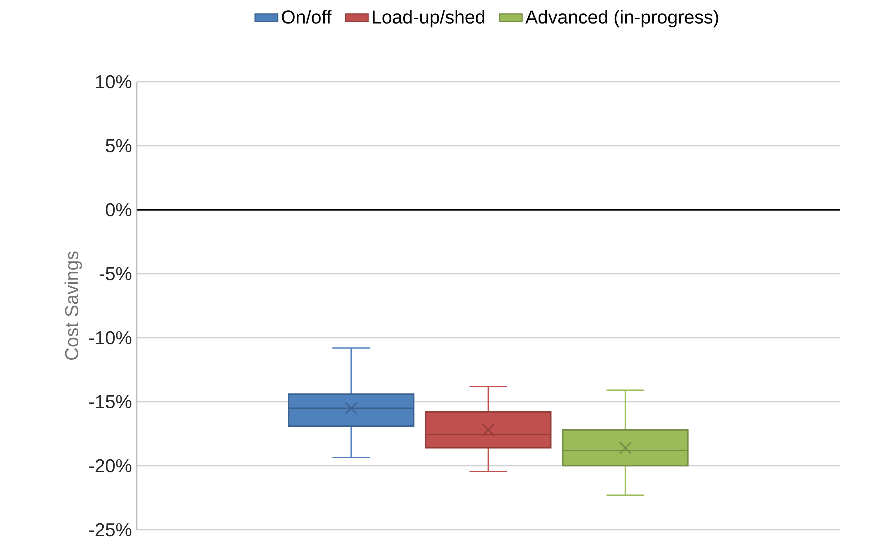  What do you see at coordinates (73, 306) in the screenshot?
I see `y-axis-title: Cost Savings` at bounding box center [73, 306].